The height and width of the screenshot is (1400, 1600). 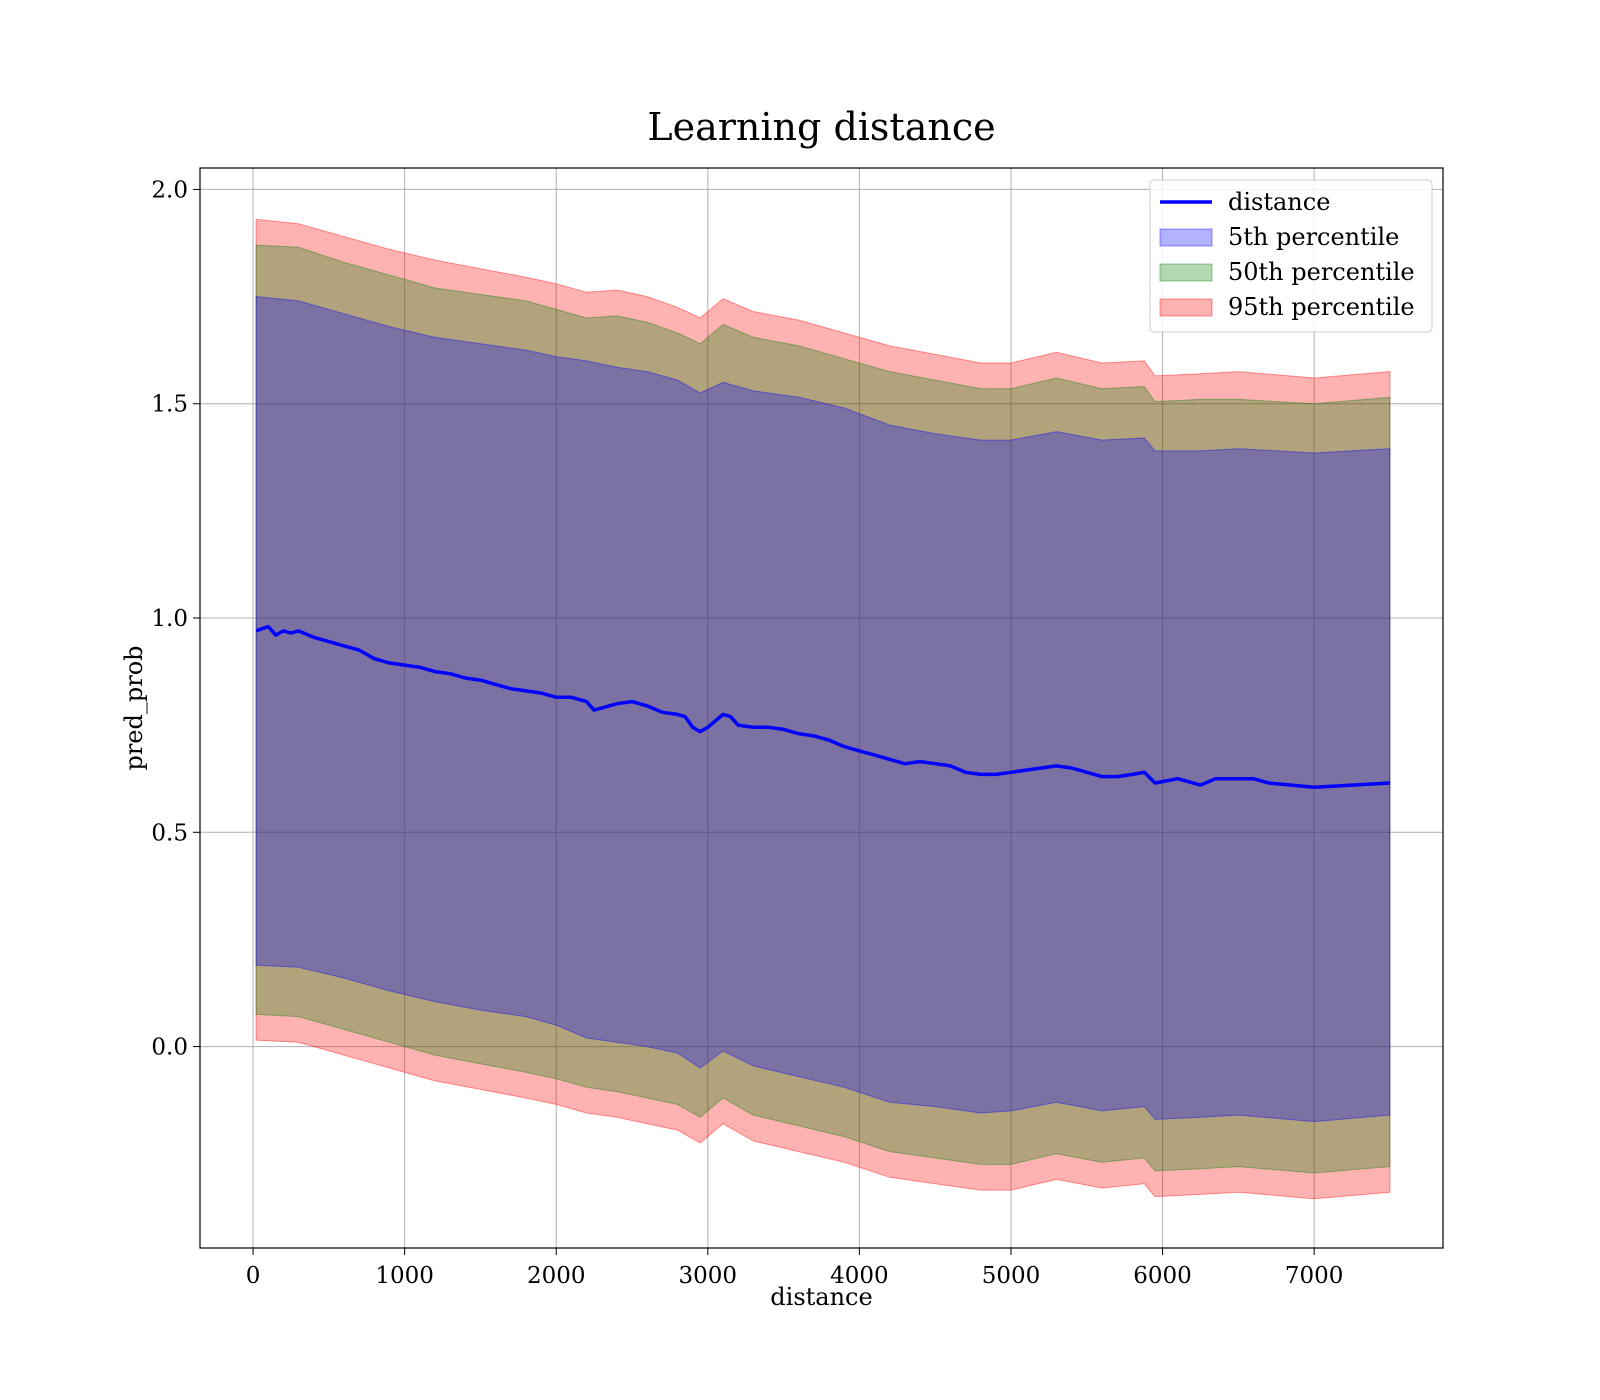 I want to click on x-tick-label: 6000, so click(x=1162, y=1276).